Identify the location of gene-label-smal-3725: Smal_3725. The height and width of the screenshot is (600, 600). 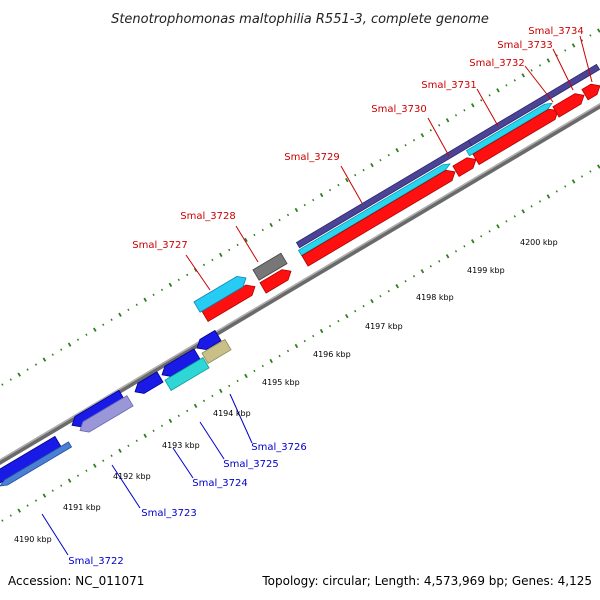
(250, 464).